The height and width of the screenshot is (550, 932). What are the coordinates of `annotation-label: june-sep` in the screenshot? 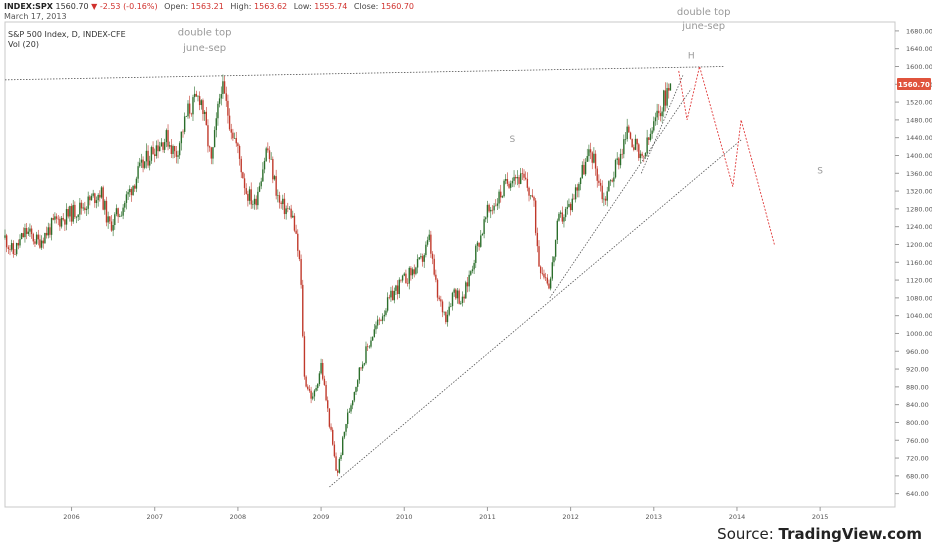 It's located at (703, 26).